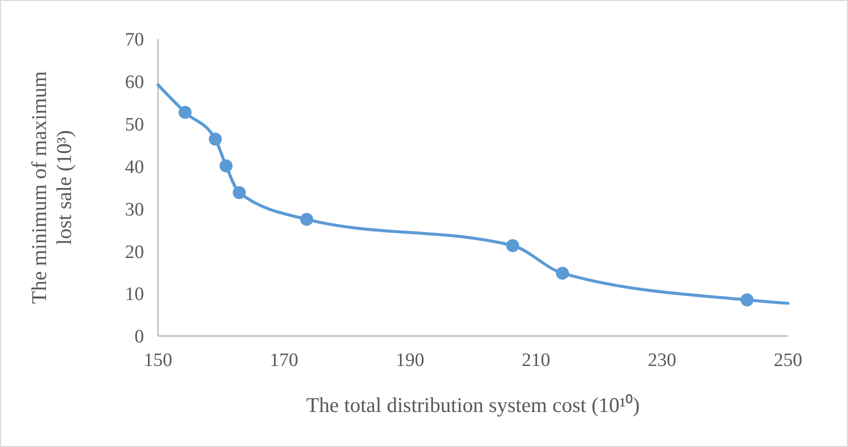  Describe the element at coordinates (410, 360) in the screenshot. I see `x-tick-label: 190` at that location.